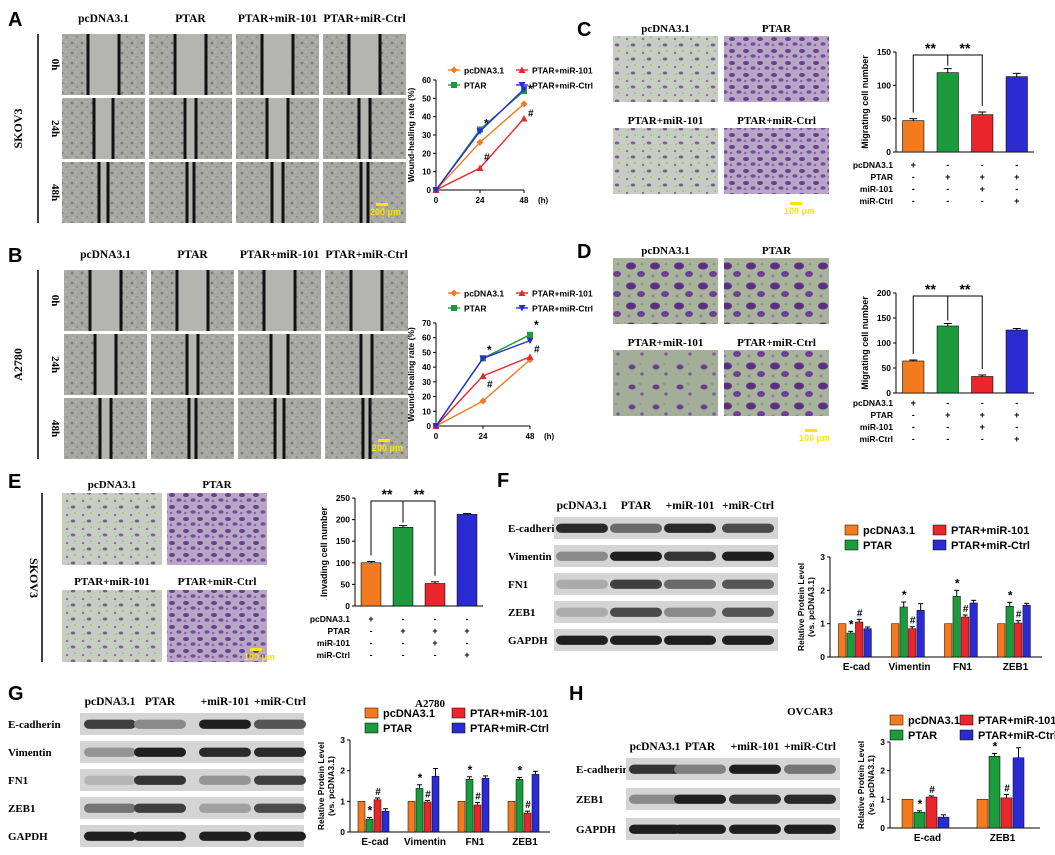 The height and width of the screenshot is (855, 1055). What do you see at coordinates (409, 714) in the screenshot?
I see `legend-label: pcDNA3.1` at bounding box center [409, 714].